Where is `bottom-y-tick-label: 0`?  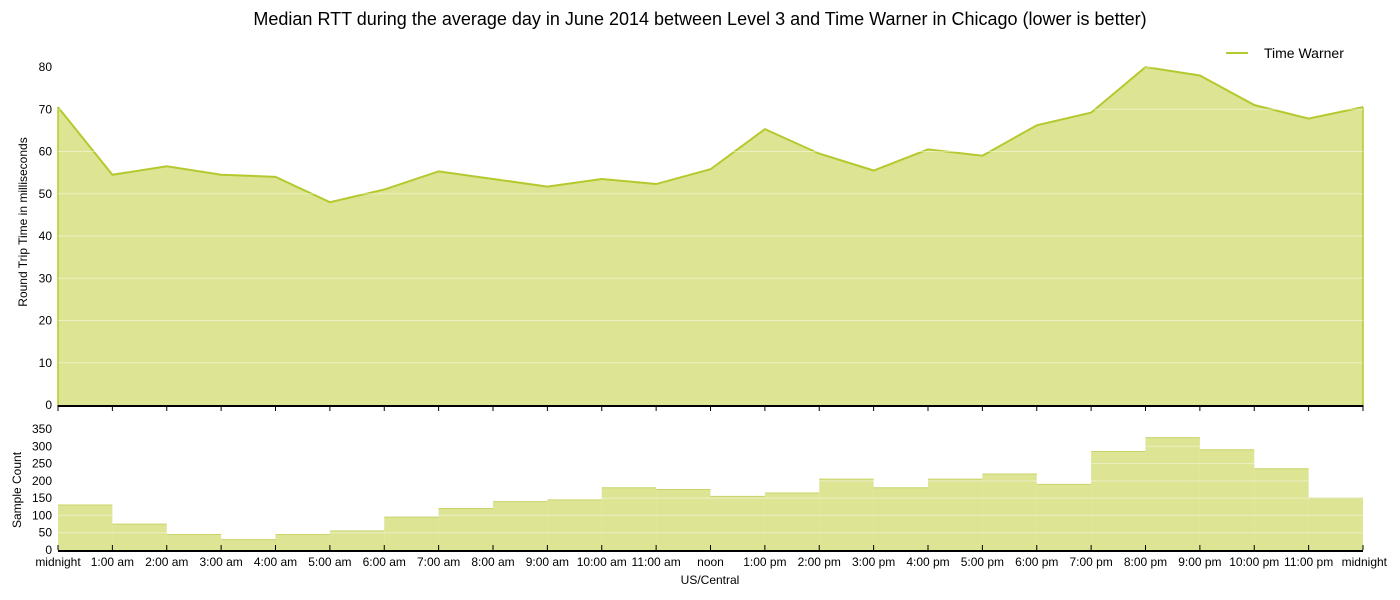
bottom-y-tick-label: 0 is located at coordinates (48, 550).